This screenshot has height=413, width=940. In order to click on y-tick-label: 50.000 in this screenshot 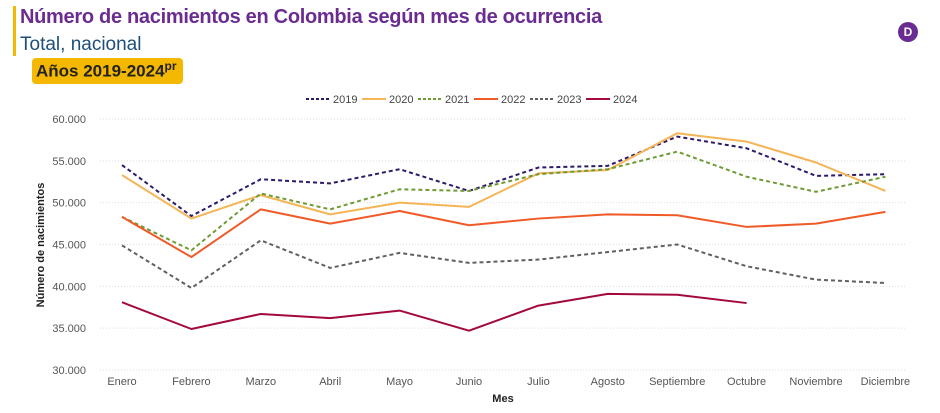, I will do `click(69, 204)`.